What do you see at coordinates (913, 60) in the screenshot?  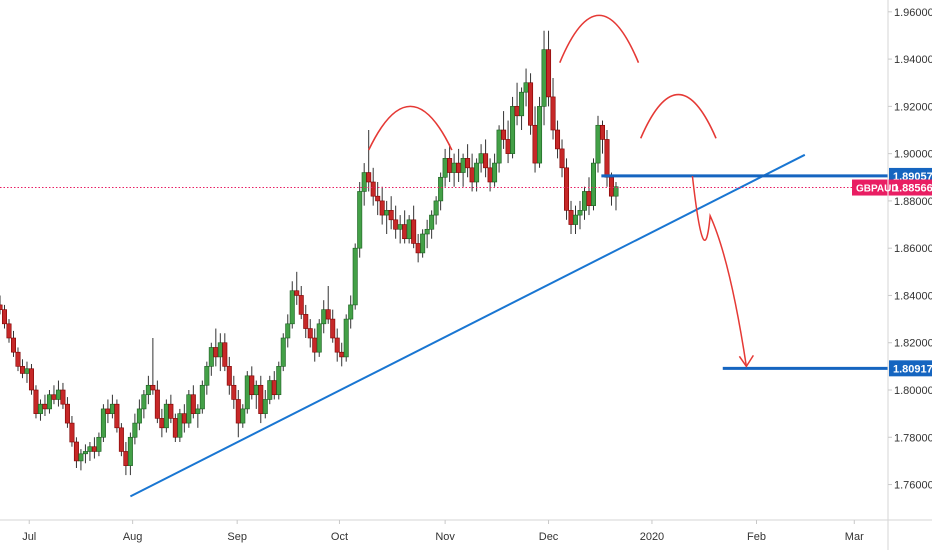 I see `y-tick-label: 1.94000` at bounding box center [913, 60].